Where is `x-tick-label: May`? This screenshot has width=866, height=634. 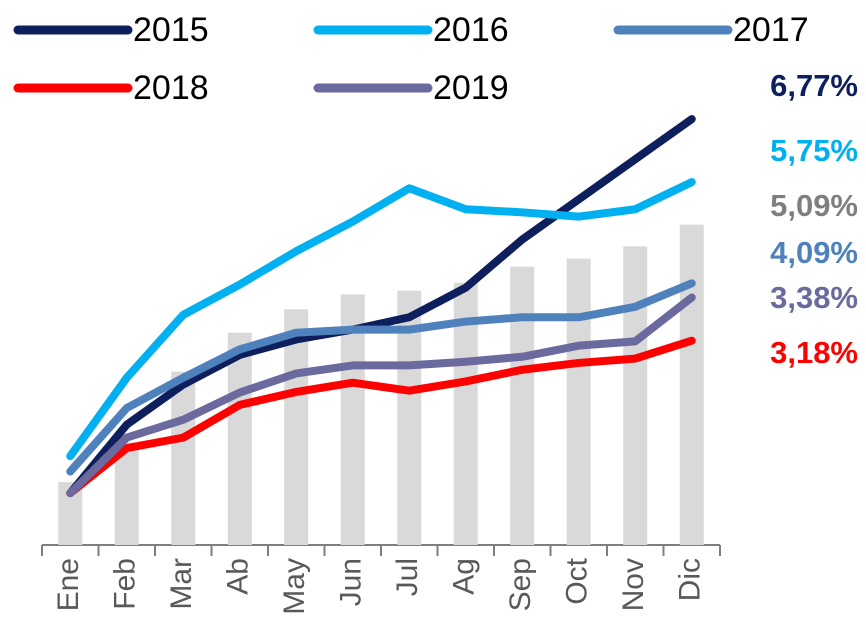 x-tick-label: May is located at coordinates (294, 586).